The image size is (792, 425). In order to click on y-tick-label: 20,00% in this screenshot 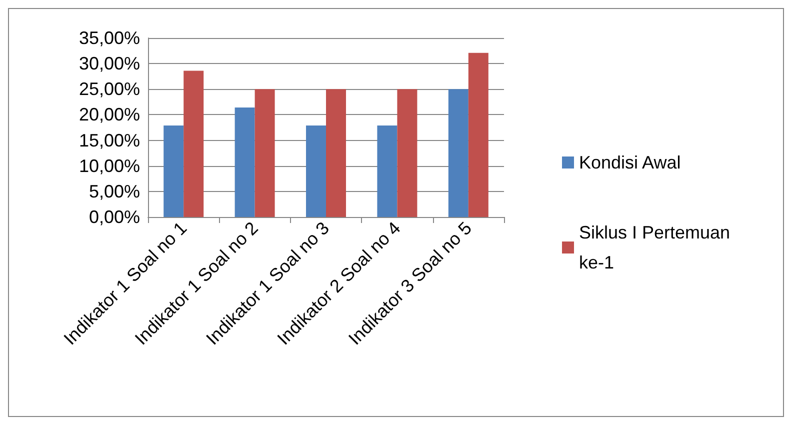, I will do `click(109, 114)`.